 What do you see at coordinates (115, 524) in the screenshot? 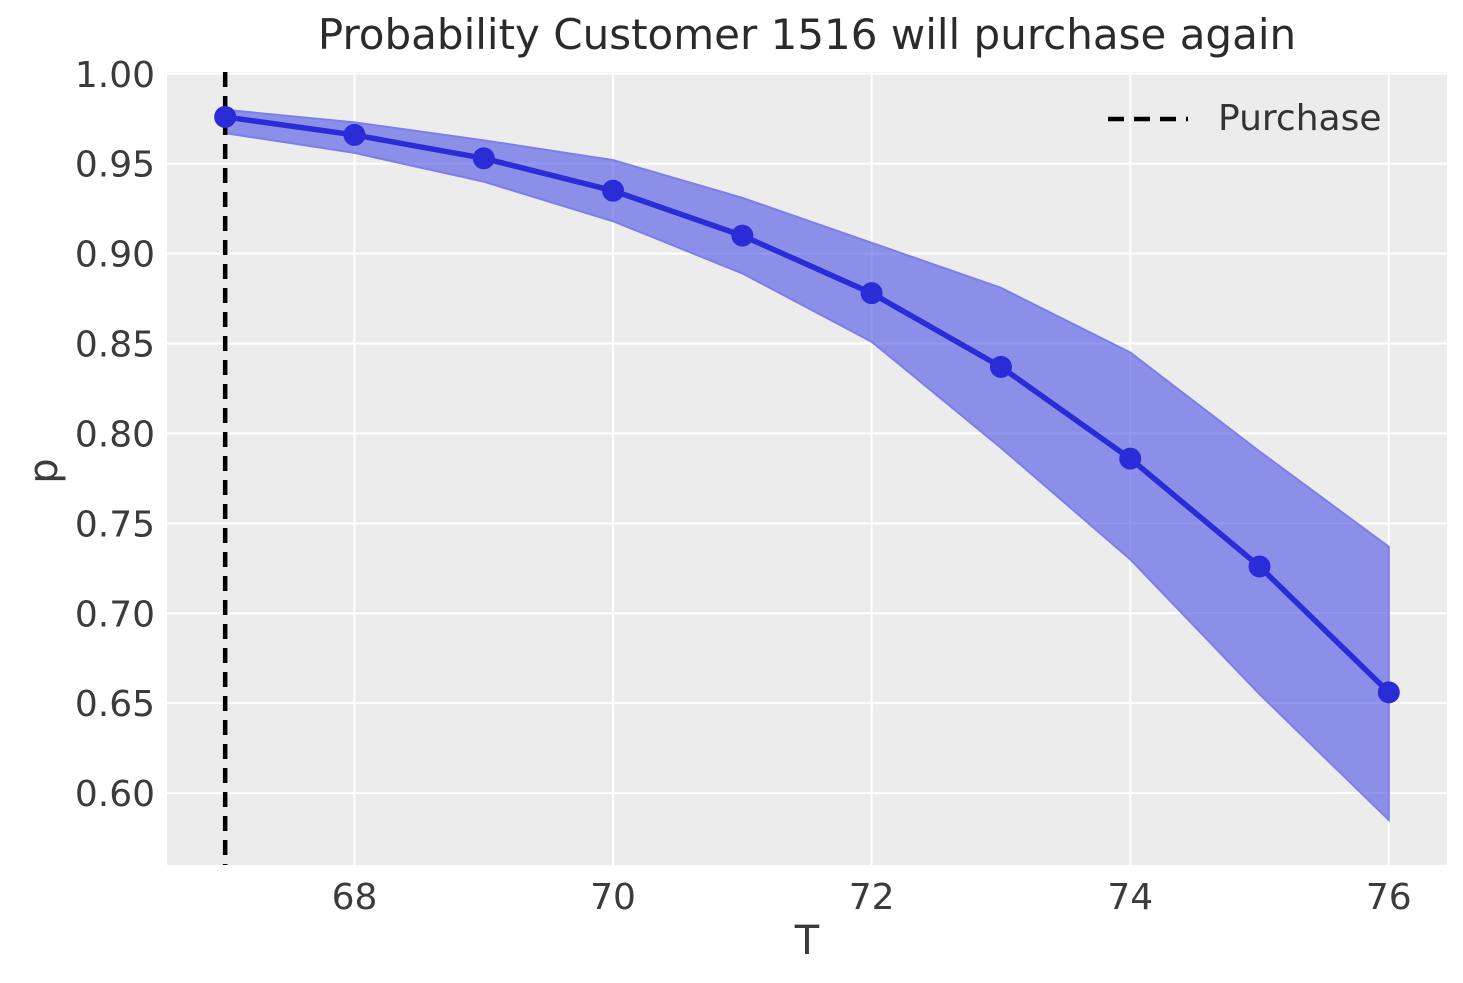
I see `y-tick-label: 0.75` at bounding box center [115, 524].